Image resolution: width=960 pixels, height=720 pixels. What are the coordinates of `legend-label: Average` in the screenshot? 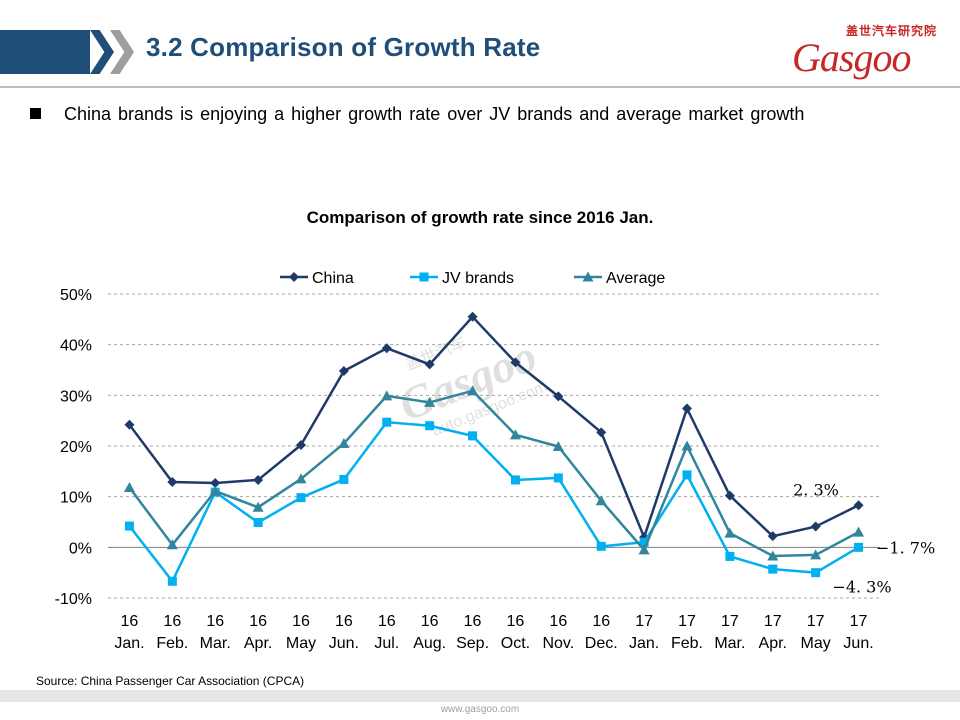 It's located at (635, 278).